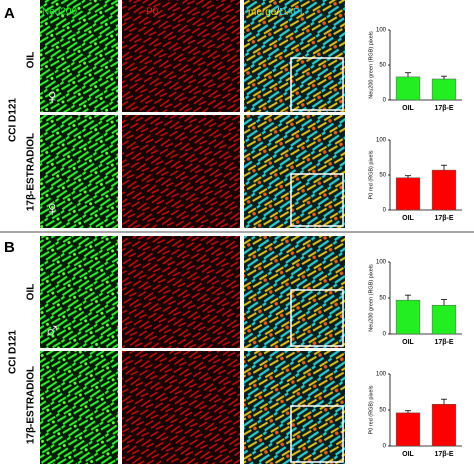 This screenshot has width=474, height=464. Describe the element at coordinates (9, 13) in the screenshot. I see `panel-label: A` at that location.